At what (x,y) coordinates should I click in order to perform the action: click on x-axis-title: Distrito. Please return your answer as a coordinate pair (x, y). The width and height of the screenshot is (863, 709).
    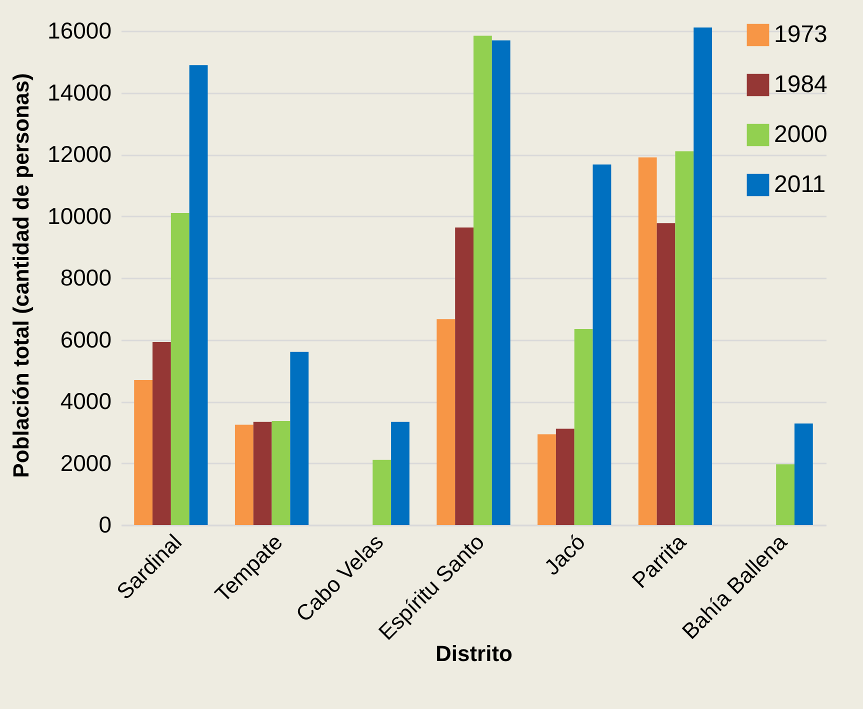
    Looking at the image, I should click on (474, 653).